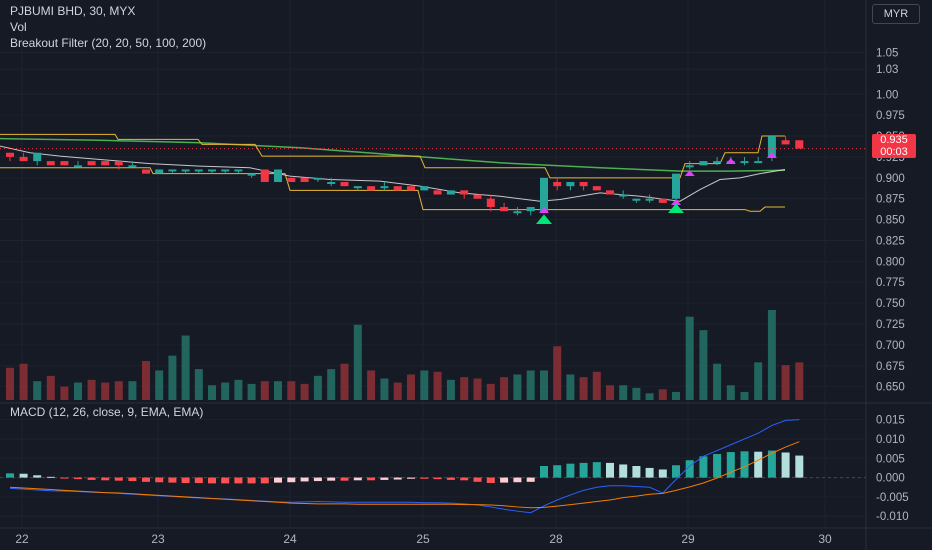 This screenshot has width=932, height=550. Describe the element at coordinates (22, 539) in the screenshot. I see `time-axis-label: 22` at that location.